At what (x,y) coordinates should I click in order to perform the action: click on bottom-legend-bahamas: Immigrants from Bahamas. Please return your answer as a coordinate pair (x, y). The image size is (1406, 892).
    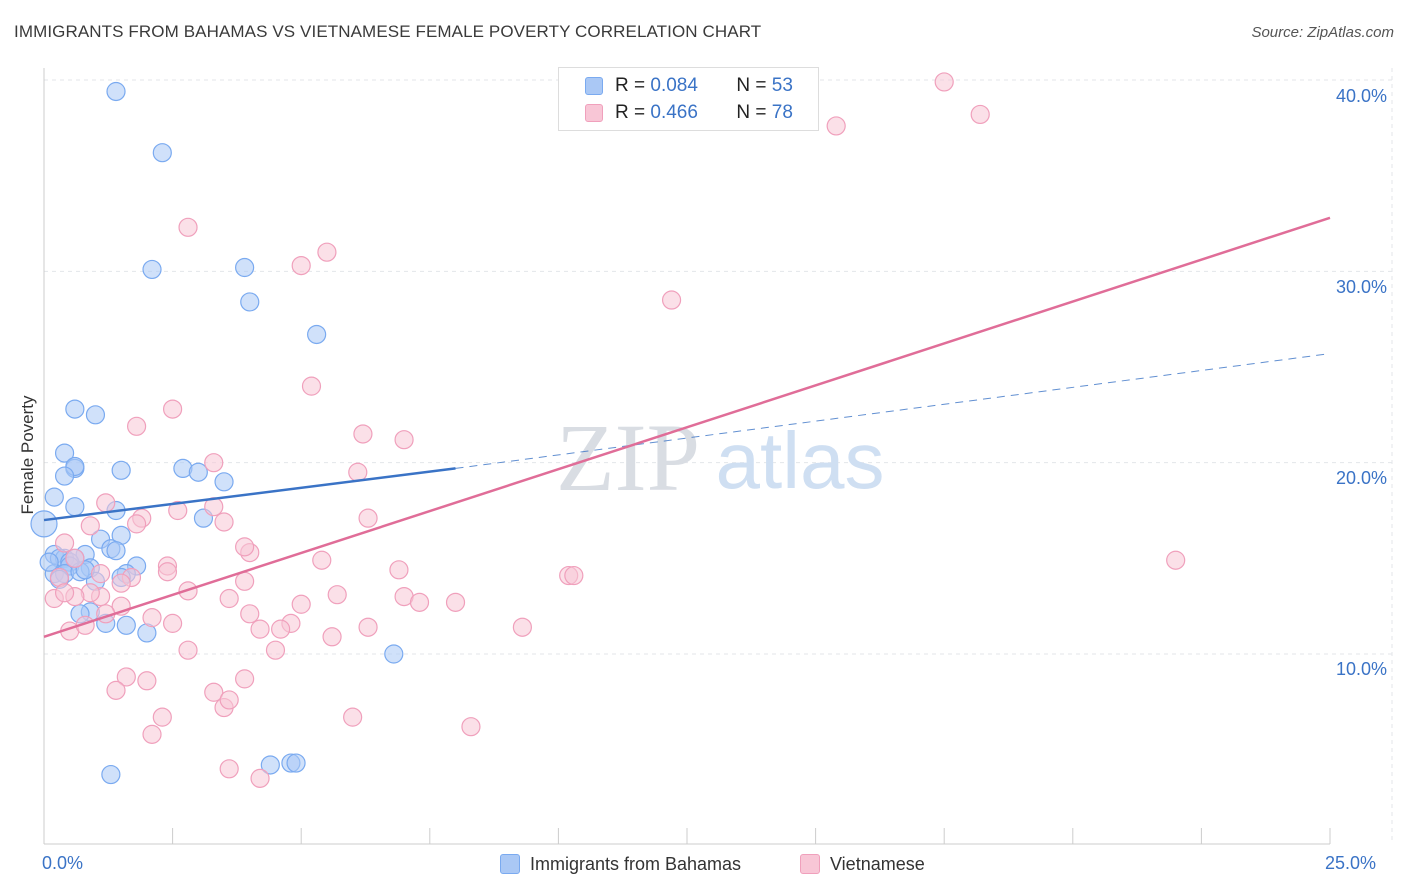
    Looking at the image, I should click on (620, 864).